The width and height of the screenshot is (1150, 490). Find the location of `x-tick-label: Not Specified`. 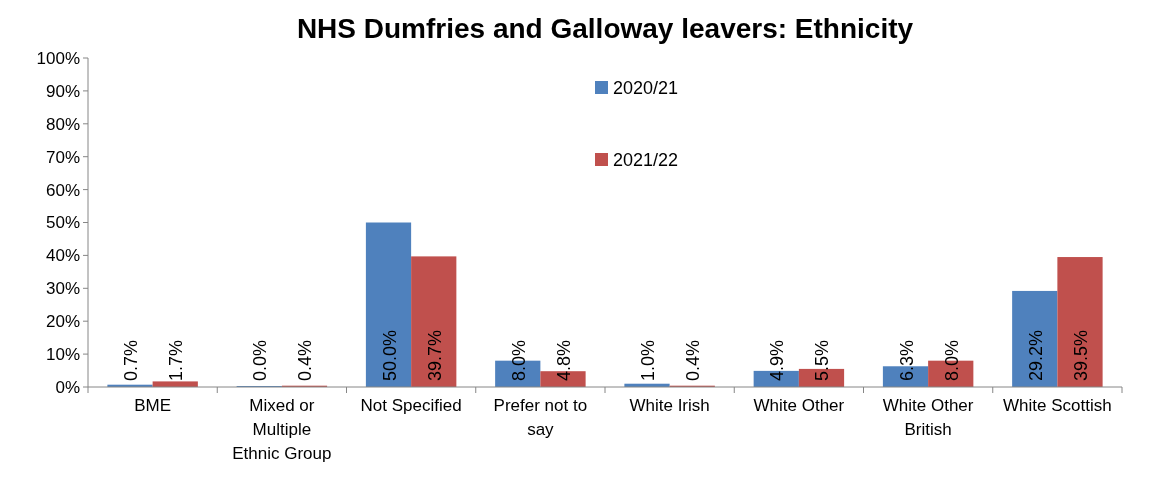

x-tick-label: Not Specified is located at coordinates (411, 405).